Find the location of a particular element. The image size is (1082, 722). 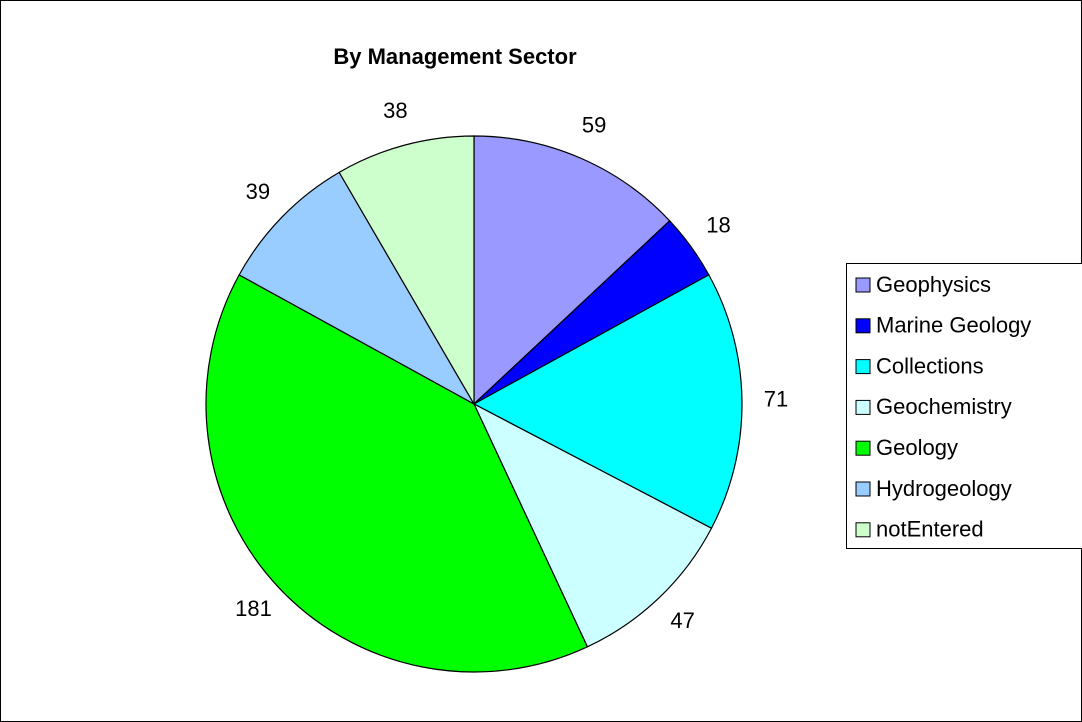

legend-label: Geology is located at coordinates (917, 447).